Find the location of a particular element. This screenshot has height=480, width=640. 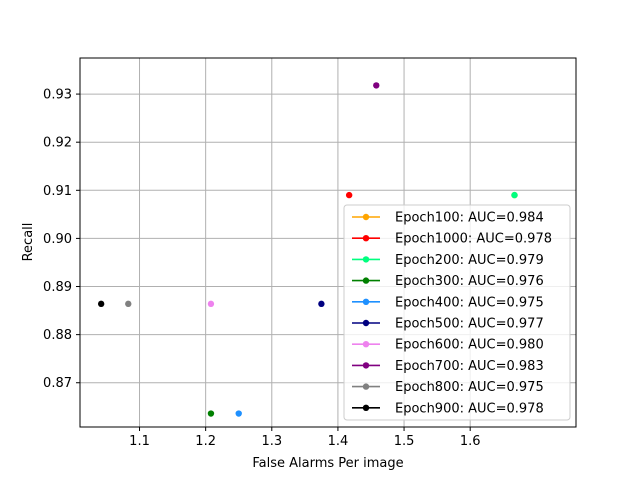

x-tick-label: 1.5 is located at coordinates (404, 441).